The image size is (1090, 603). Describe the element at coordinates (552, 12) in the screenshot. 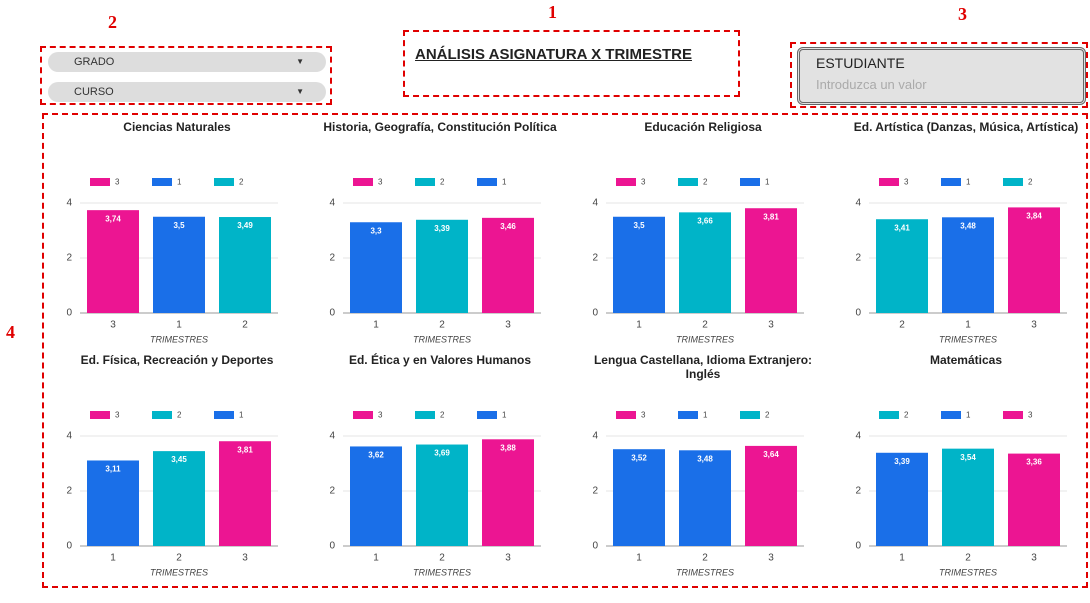

I see `annotation: 1` at that location.